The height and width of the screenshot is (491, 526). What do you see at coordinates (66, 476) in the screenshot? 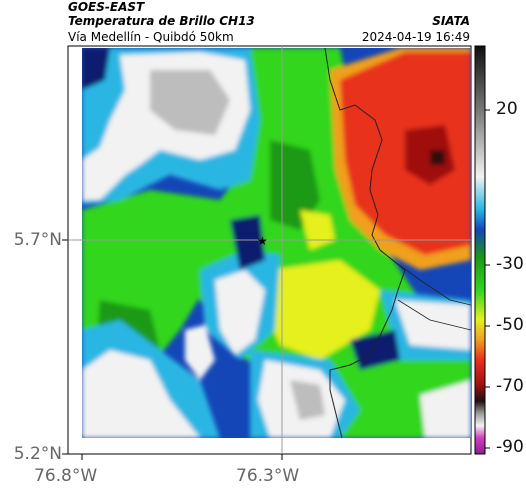
I see `lon-tick-76-8: 76.8°W` at bounding box center [66, 476].